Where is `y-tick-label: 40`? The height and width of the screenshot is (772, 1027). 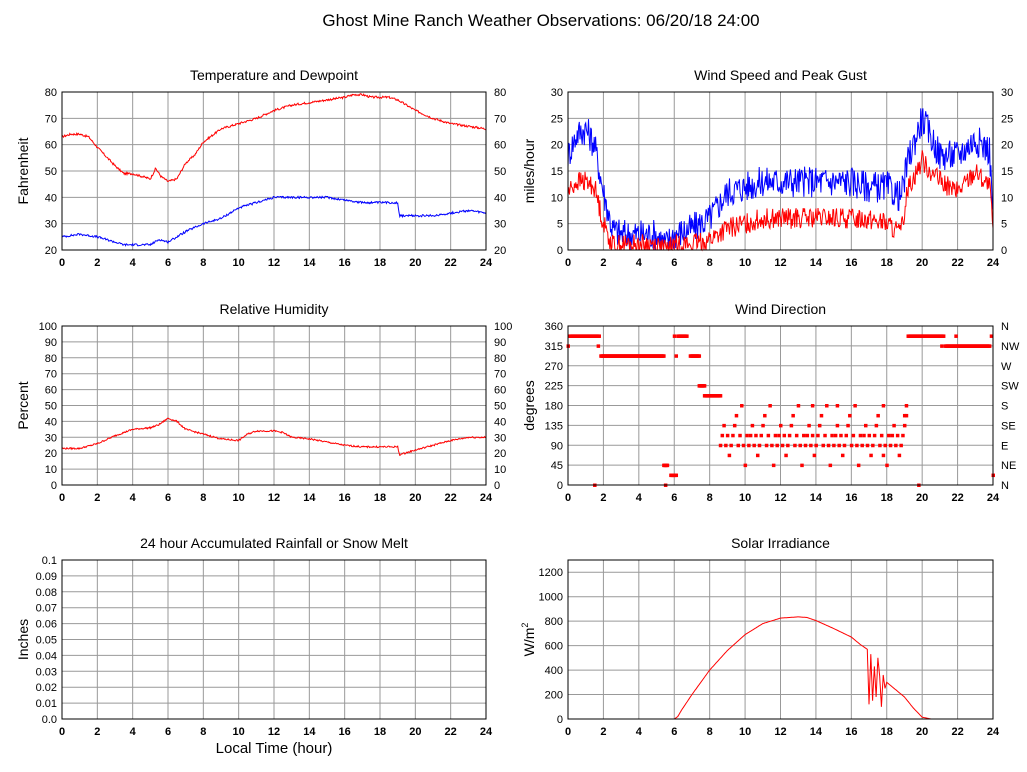 y-tick-label: 40 is located at coordinates (51, 422).